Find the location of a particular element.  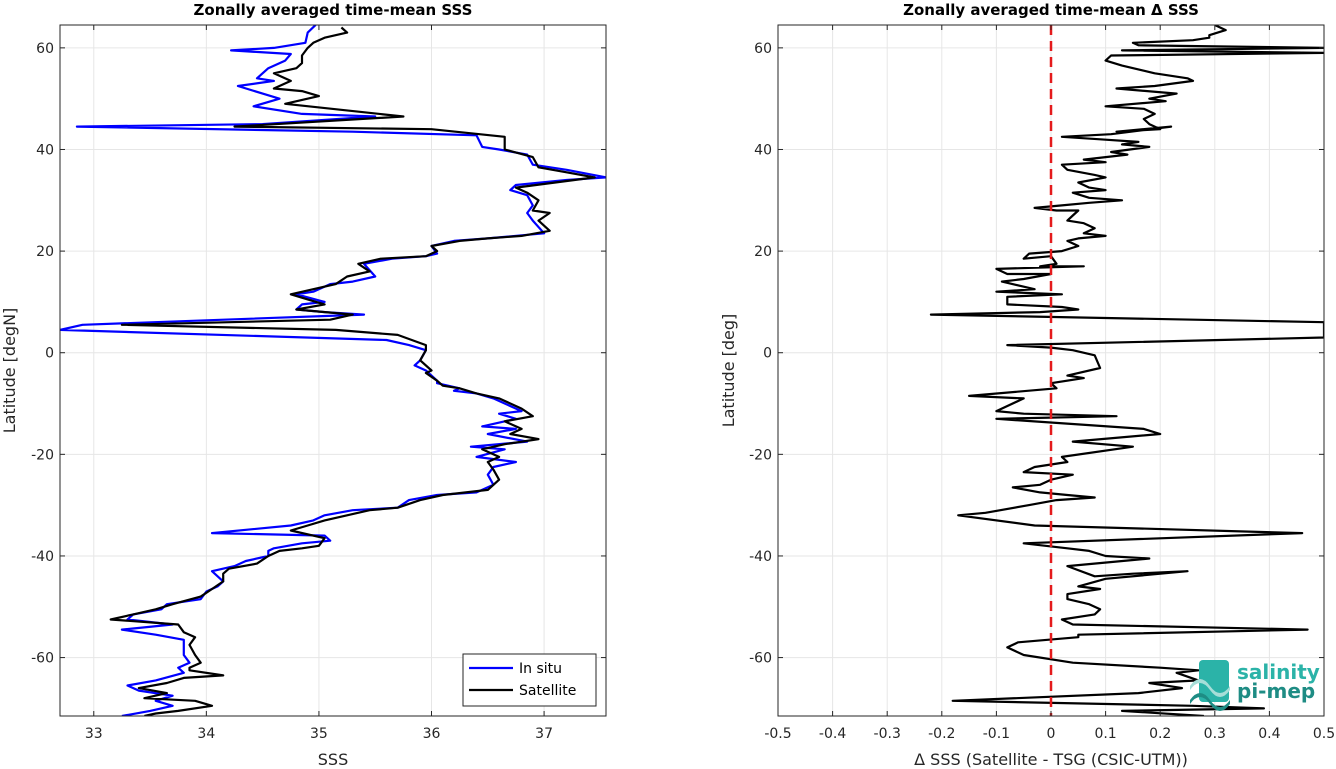

x-tick-label: 0.2 is located at coordinates (1160, 734).